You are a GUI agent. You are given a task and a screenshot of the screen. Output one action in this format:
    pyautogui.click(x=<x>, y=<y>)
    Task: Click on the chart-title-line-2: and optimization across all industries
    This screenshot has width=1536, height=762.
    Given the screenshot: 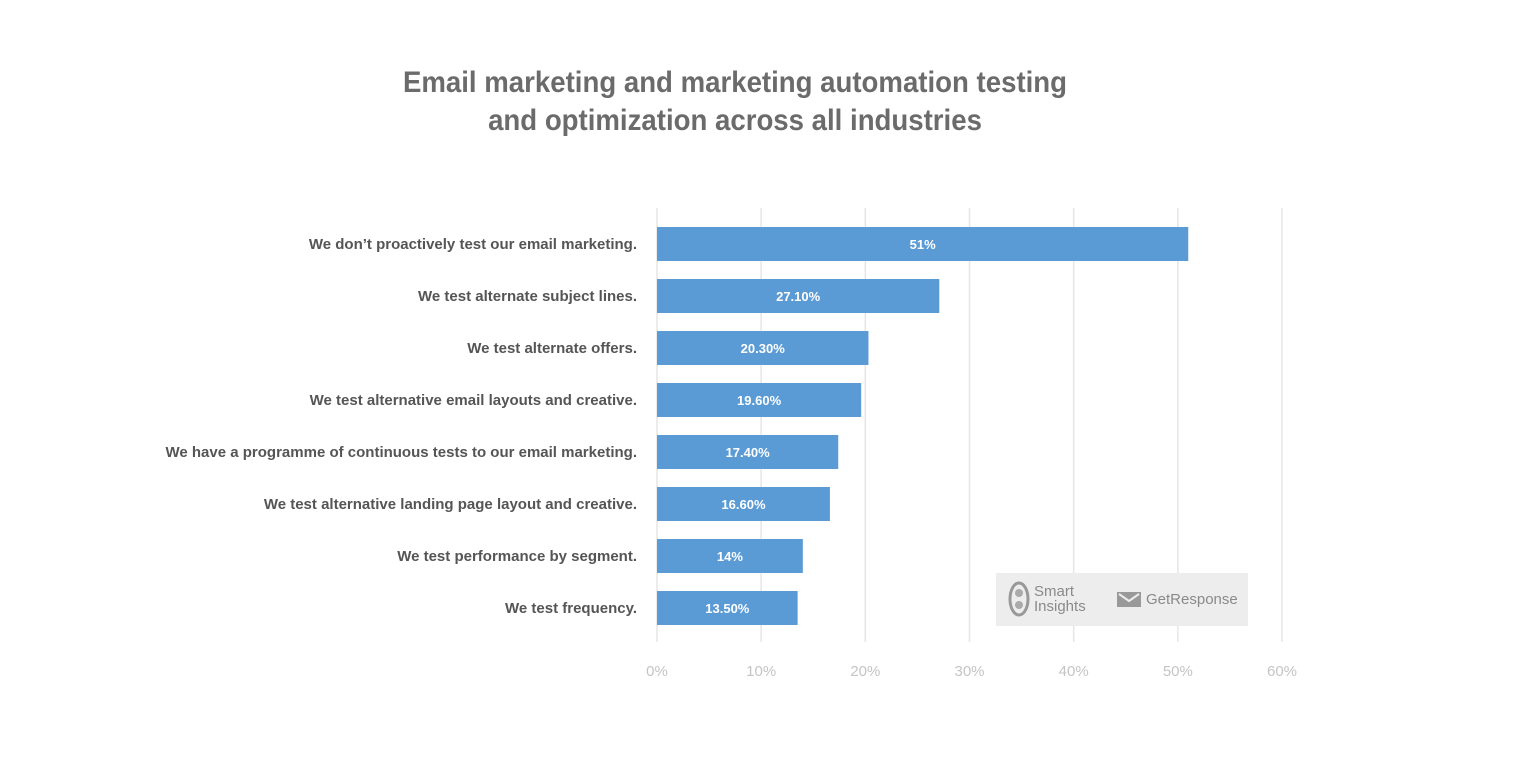 What is the action you would take?
    pyautogui.click(x=735, y=120)
    